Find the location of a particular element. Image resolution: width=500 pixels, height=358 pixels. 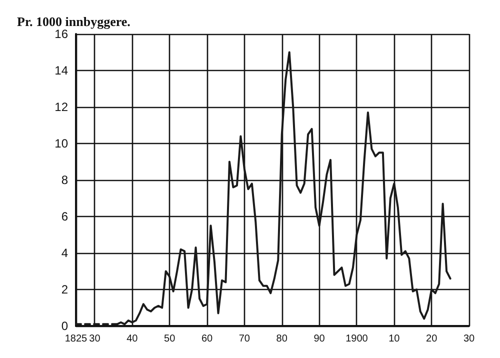

x-tick-label: 20 is located at coordinates (432, 339).